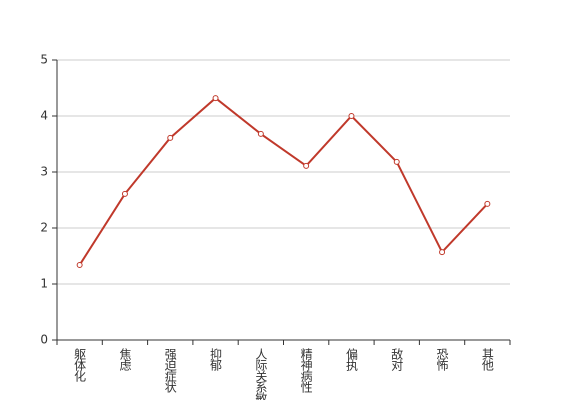 This screenshot has width=567, height=400. I want to click on y-tick-label: 4, so click(44, 116).